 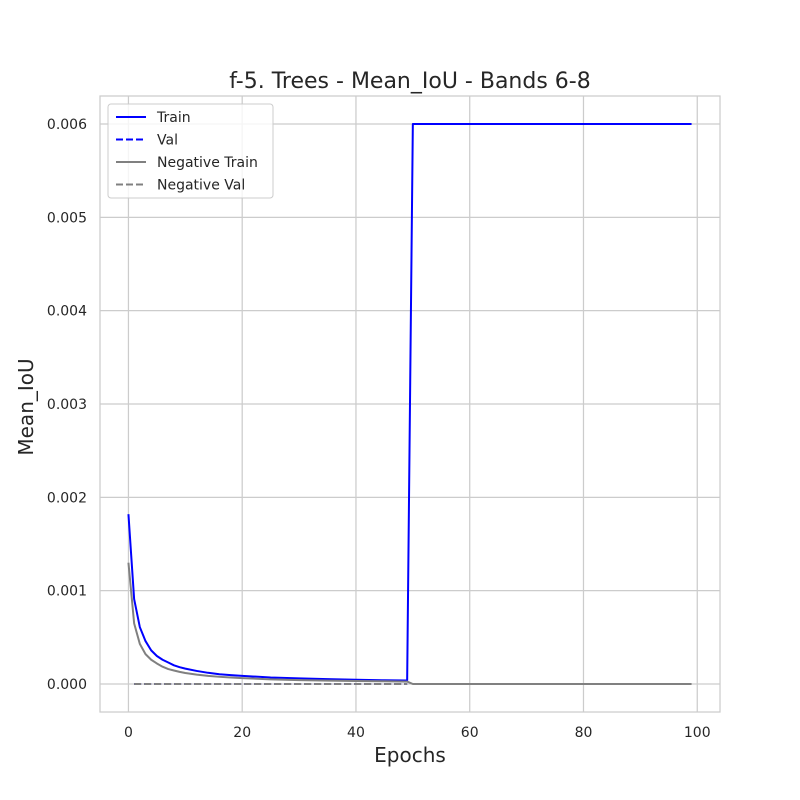 I want to click on legend: Train Val Negative Train Negative Val, so click(x=190, y=151).